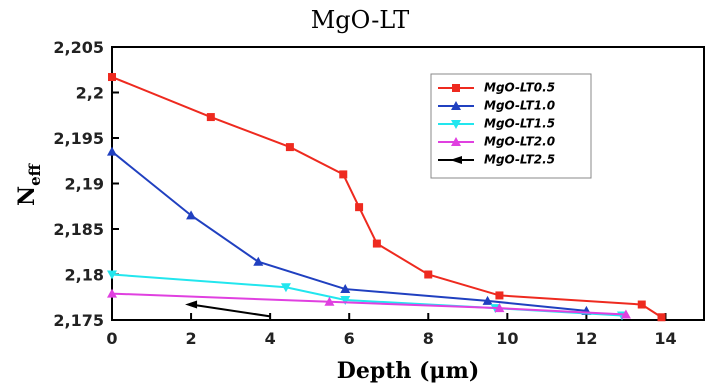 The height and width of the screenshot is (387, 706). I want to click on legend-label: MgO-LT1.0, so click(519, 106).